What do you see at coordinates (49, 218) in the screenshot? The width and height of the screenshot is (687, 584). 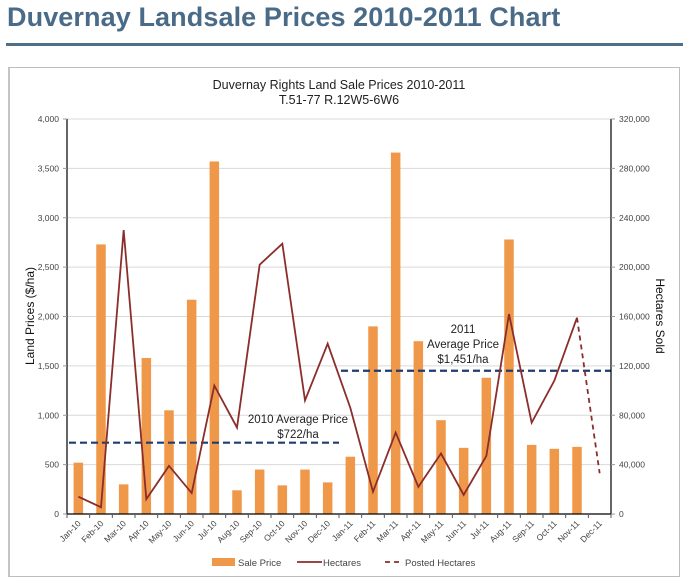 I see `y-tick-label: 3,000` at bounding box center [49, 218].